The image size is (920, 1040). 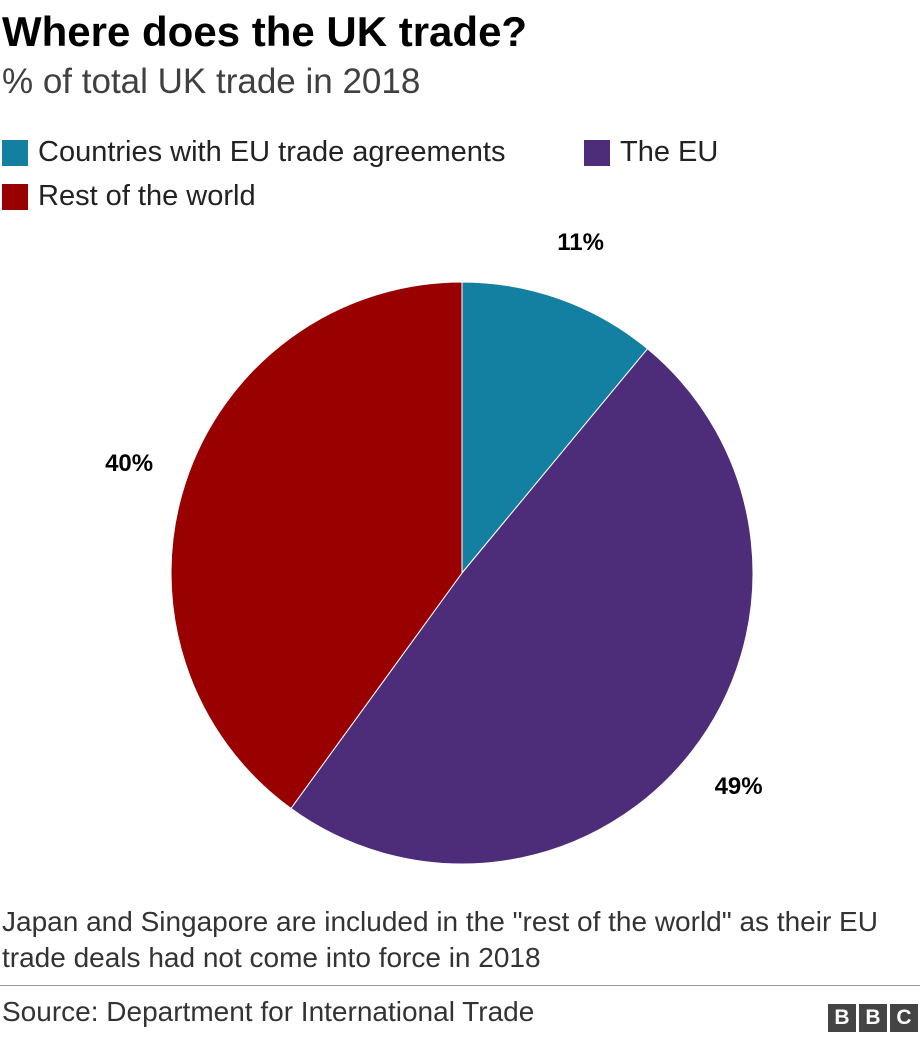 What do you see at coordinates (147, 196) in the screenshot?
I see `legend-label-rest-of-world: Rest of the world` at bounding box center [147, 196].